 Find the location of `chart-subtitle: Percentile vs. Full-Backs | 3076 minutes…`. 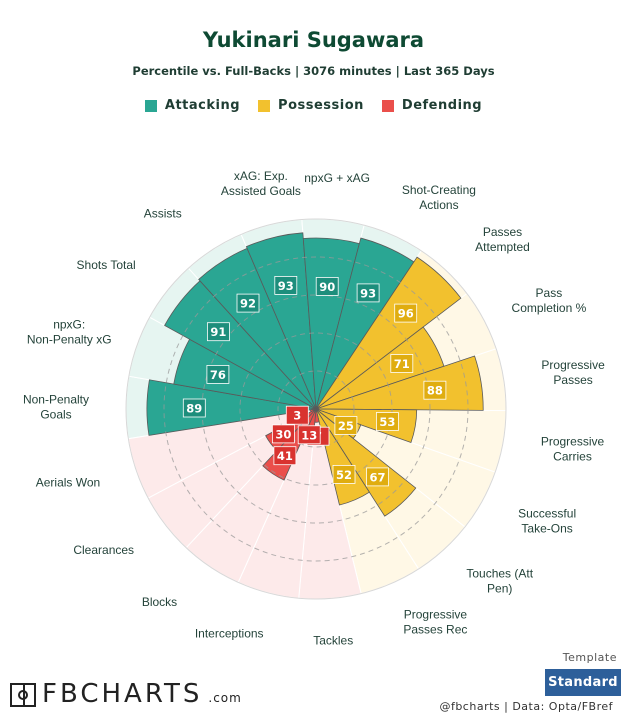

chart-subtitle: Percentile vs. Full-Backs | 3076 minutes… is located at coordinates (313, 71).